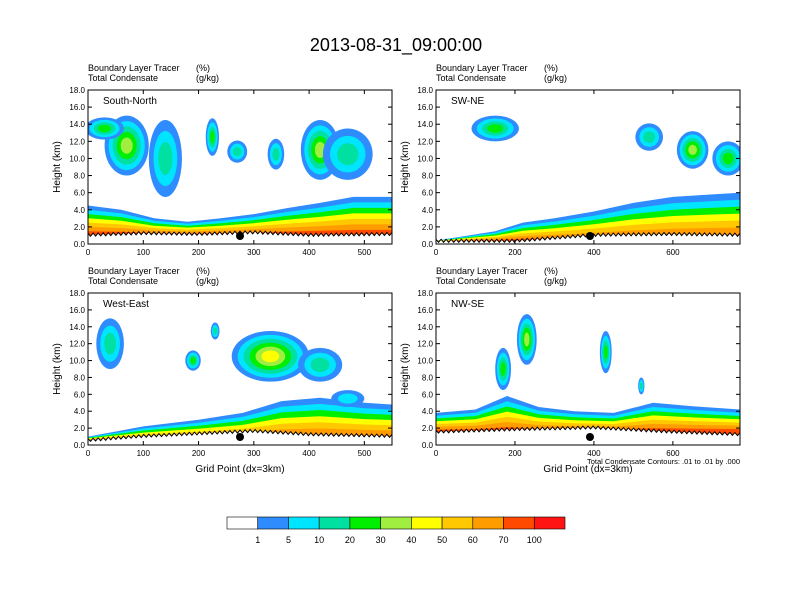 The image size is (792, 612). I want to click on x-tick-label: 500, so click(365, 252).